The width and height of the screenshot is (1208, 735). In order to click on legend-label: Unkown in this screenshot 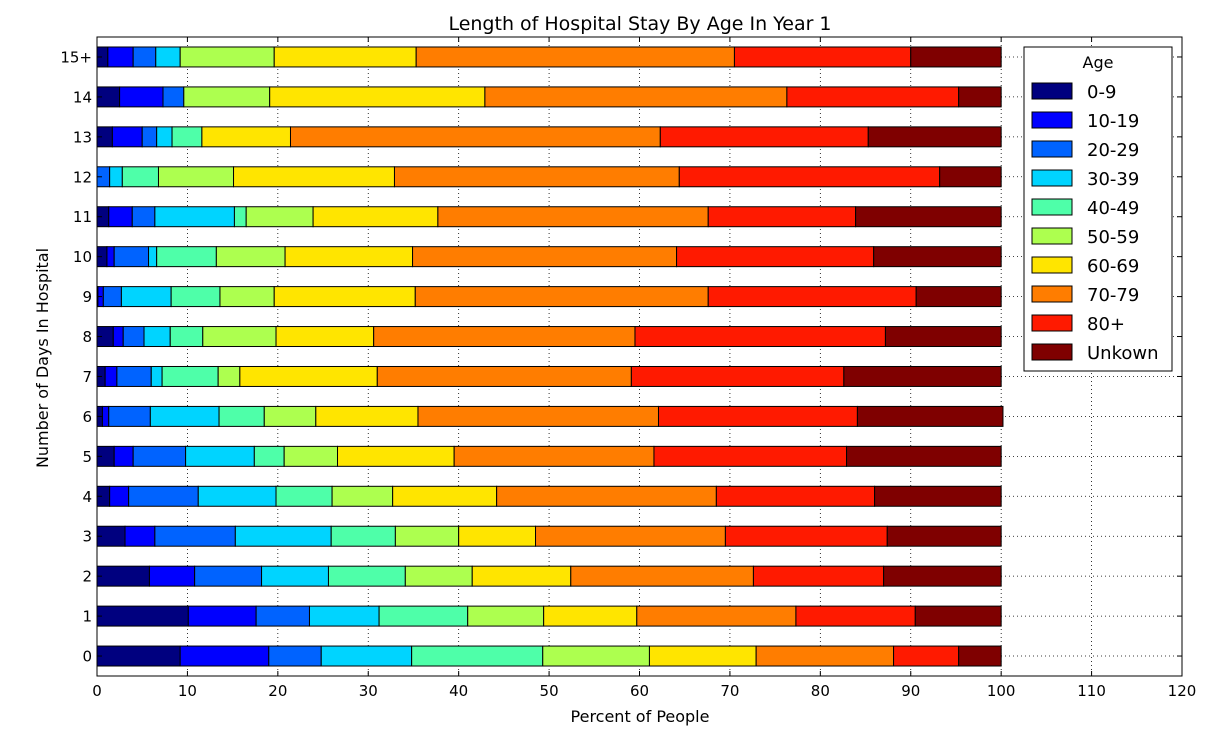, I will do `click(1123, 353)`.